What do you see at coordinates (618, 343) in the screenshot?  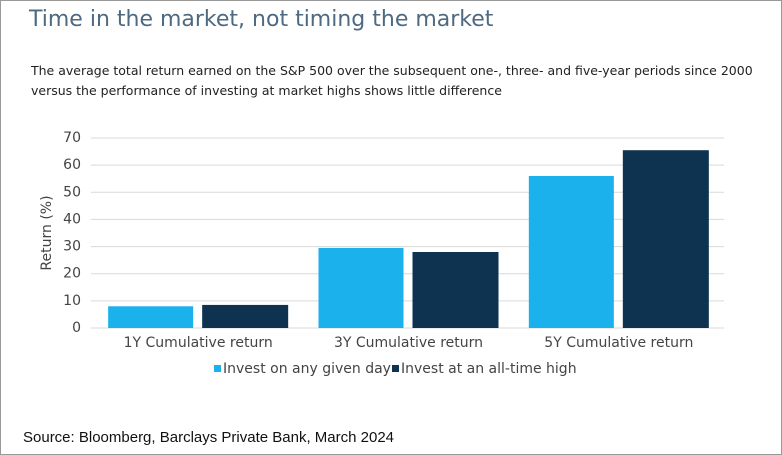 I see `x-tick-label: 5Y Cumulative return` at bounding box center [618, 343].